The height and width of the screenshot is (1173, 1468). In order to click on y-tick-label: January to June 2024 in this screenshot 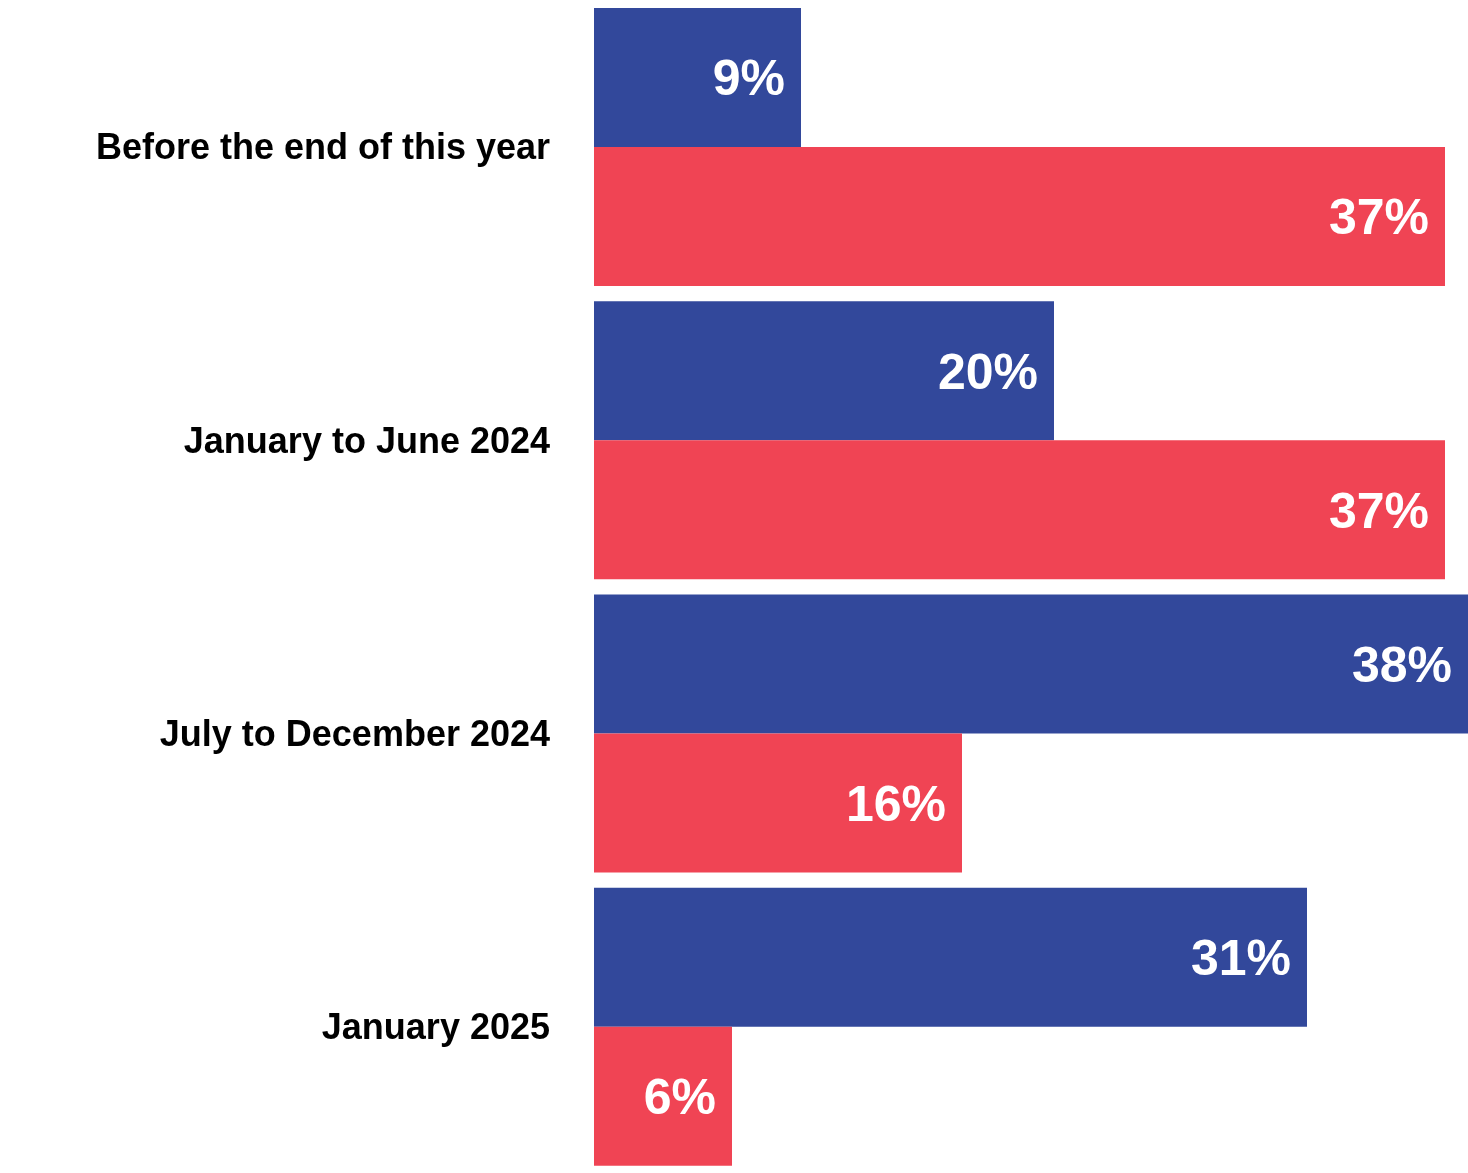, I will do `click(366, 440)`.